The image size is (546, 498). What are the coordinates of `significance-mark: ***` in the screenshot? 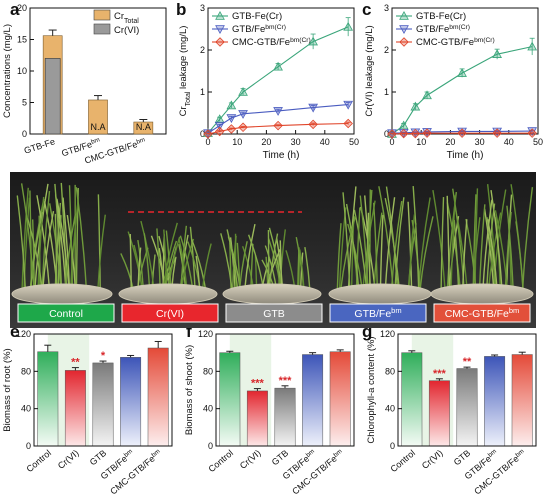 It's located at (286, 381).